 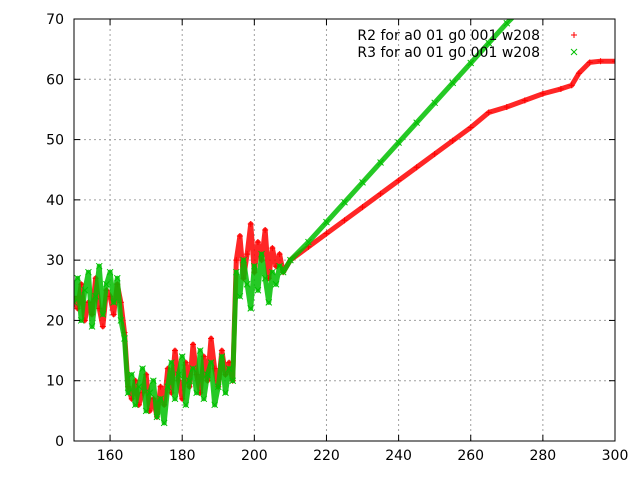 I want to click on y-tick-label: 70, so click(x=55, y=20).